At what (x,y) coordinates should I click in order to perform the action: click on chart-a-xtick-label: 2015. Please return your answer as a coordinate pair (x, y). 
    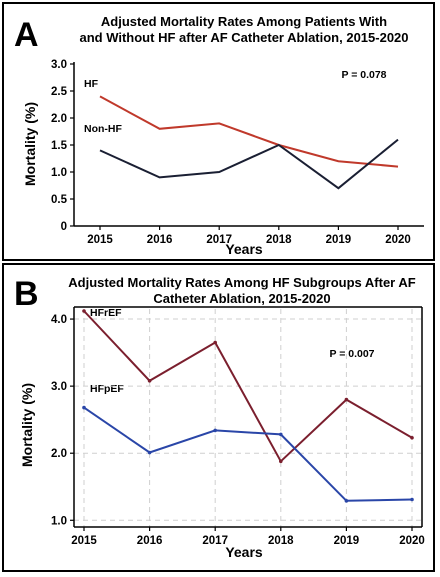
    Looking at the image, I should click on (100, 240).